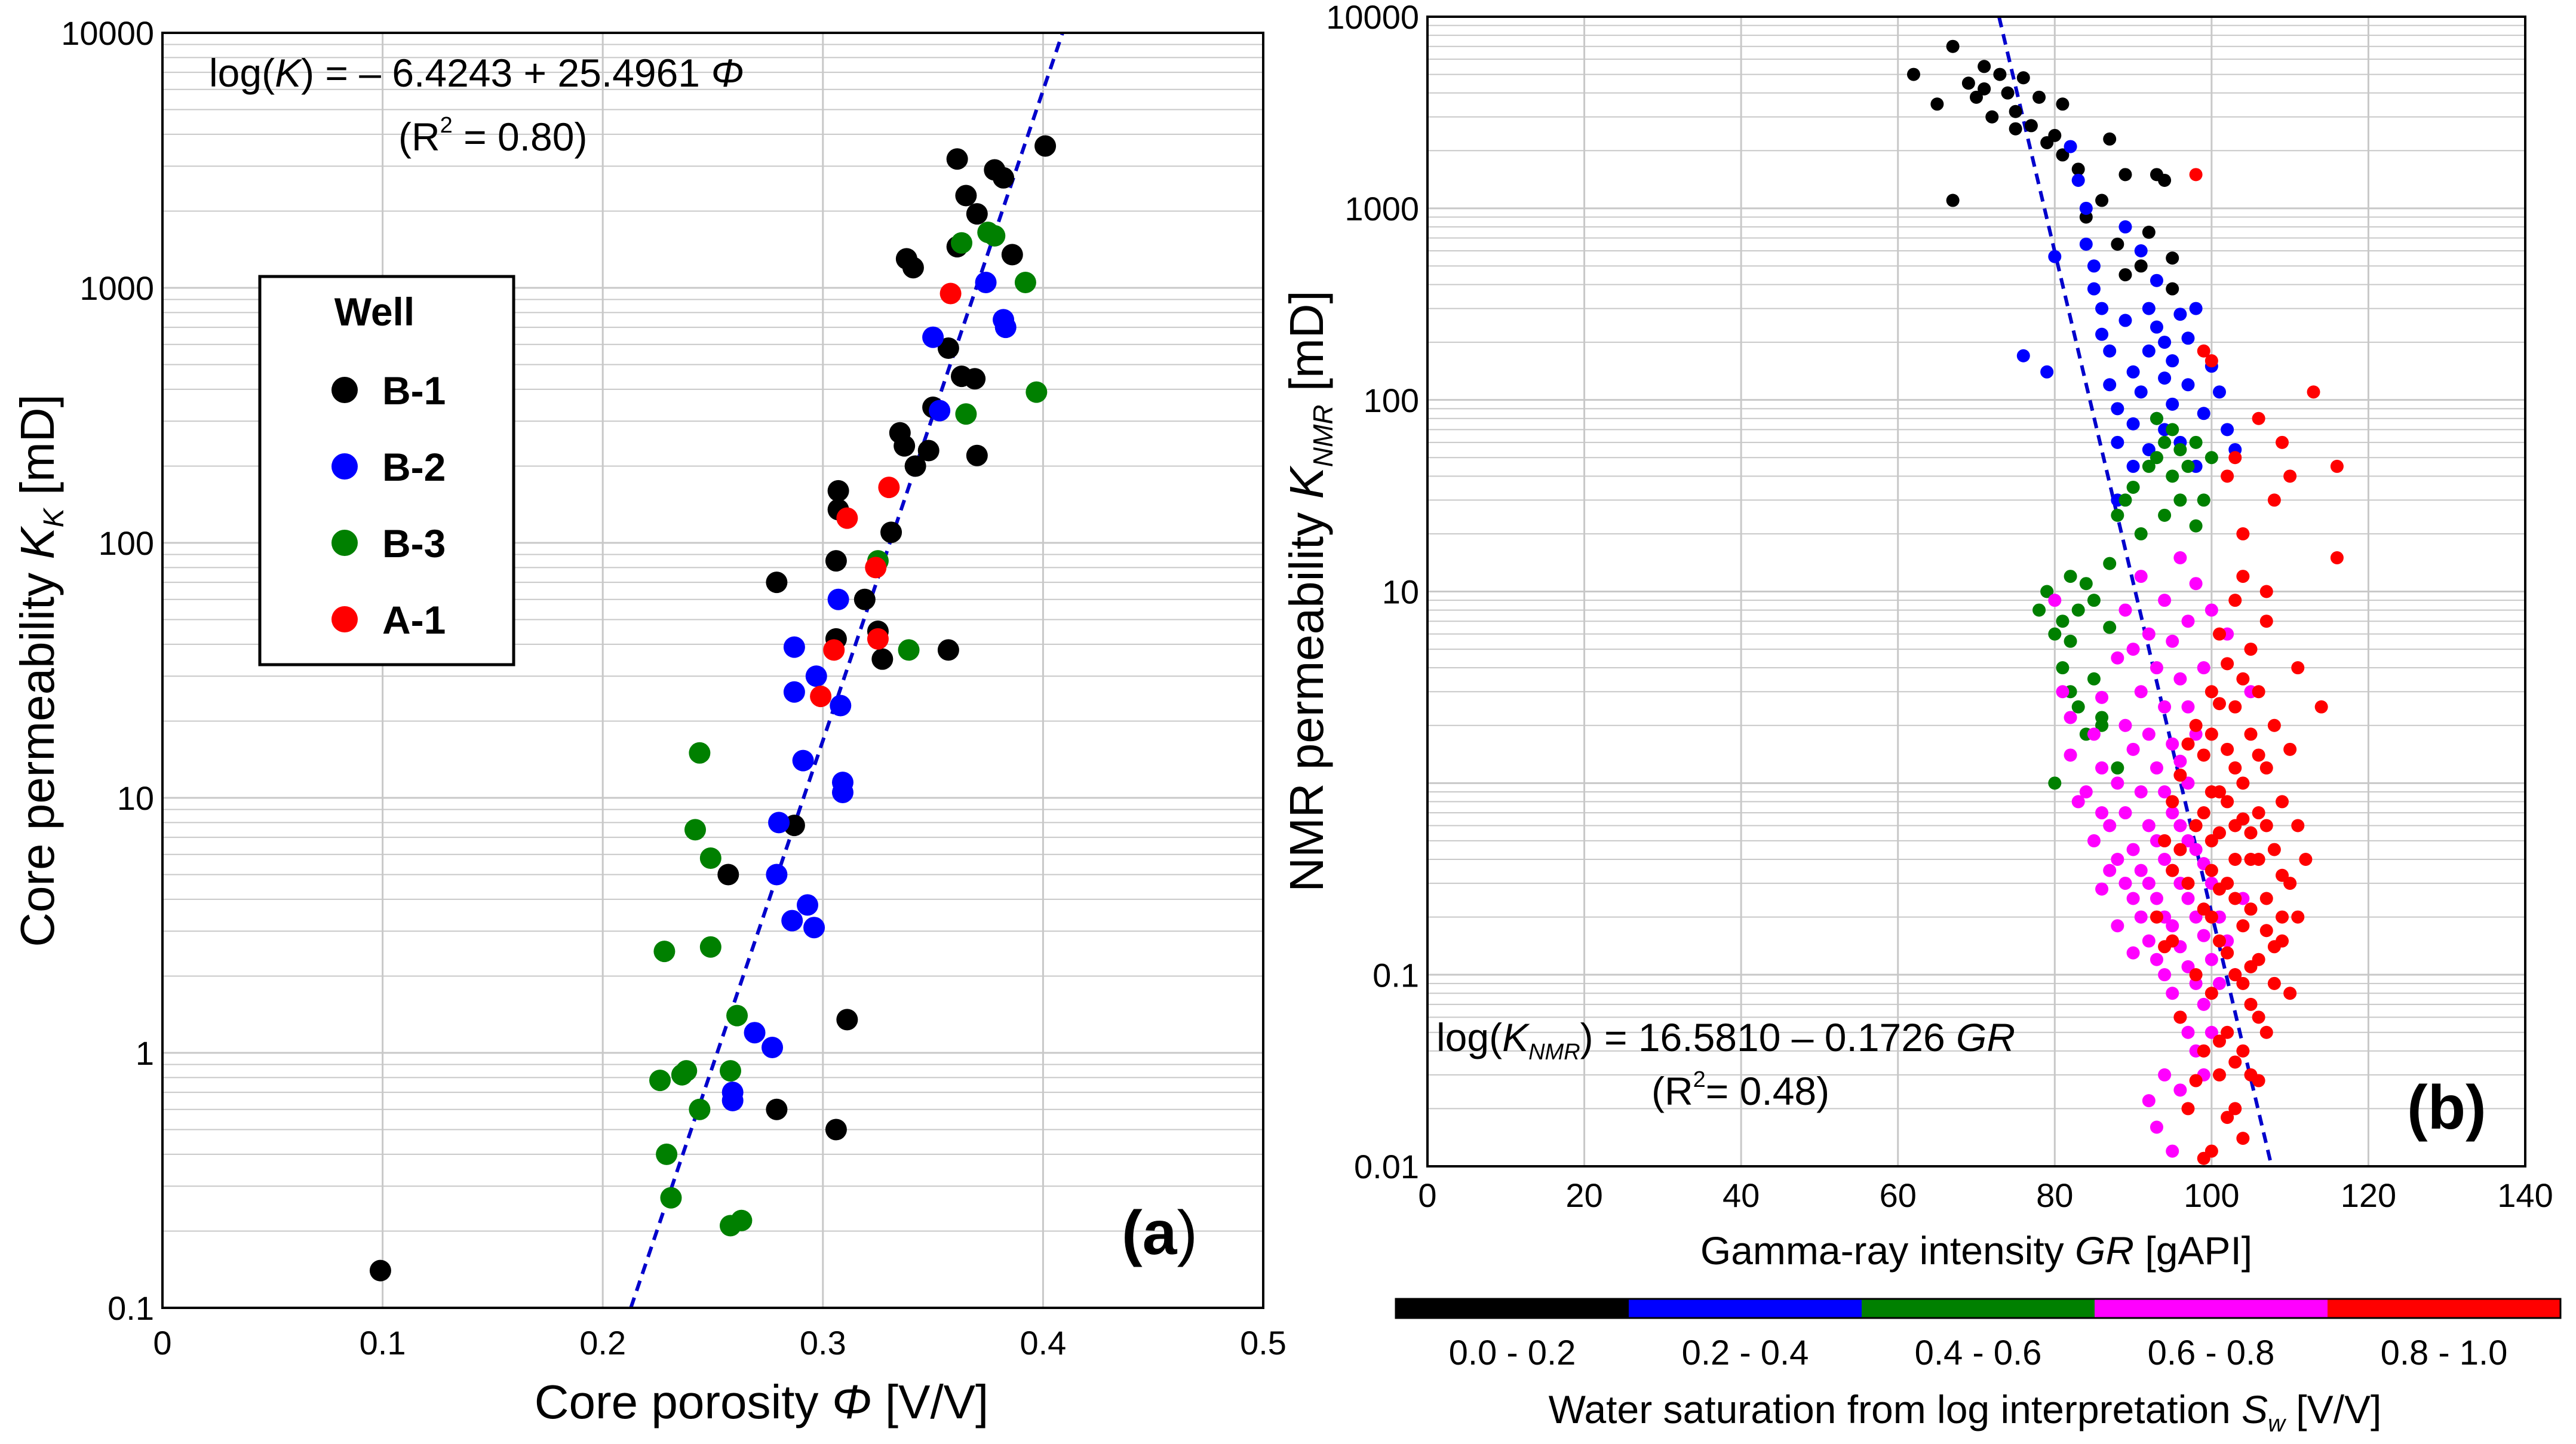 The height and width of the screenshot is (1444, 2576). I want to click on panel-b-y-tick-labels: 0.01 0.1 10 100 1000 10000, so click(1372, 592).